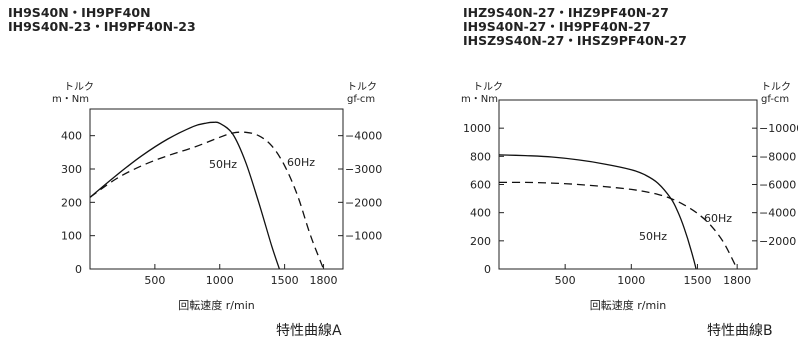 This screenshot has height=342, width=798. Describe the element at coordinates (480, 185) in the screenshot. I see `y-left-tick-label: 600` at that location.